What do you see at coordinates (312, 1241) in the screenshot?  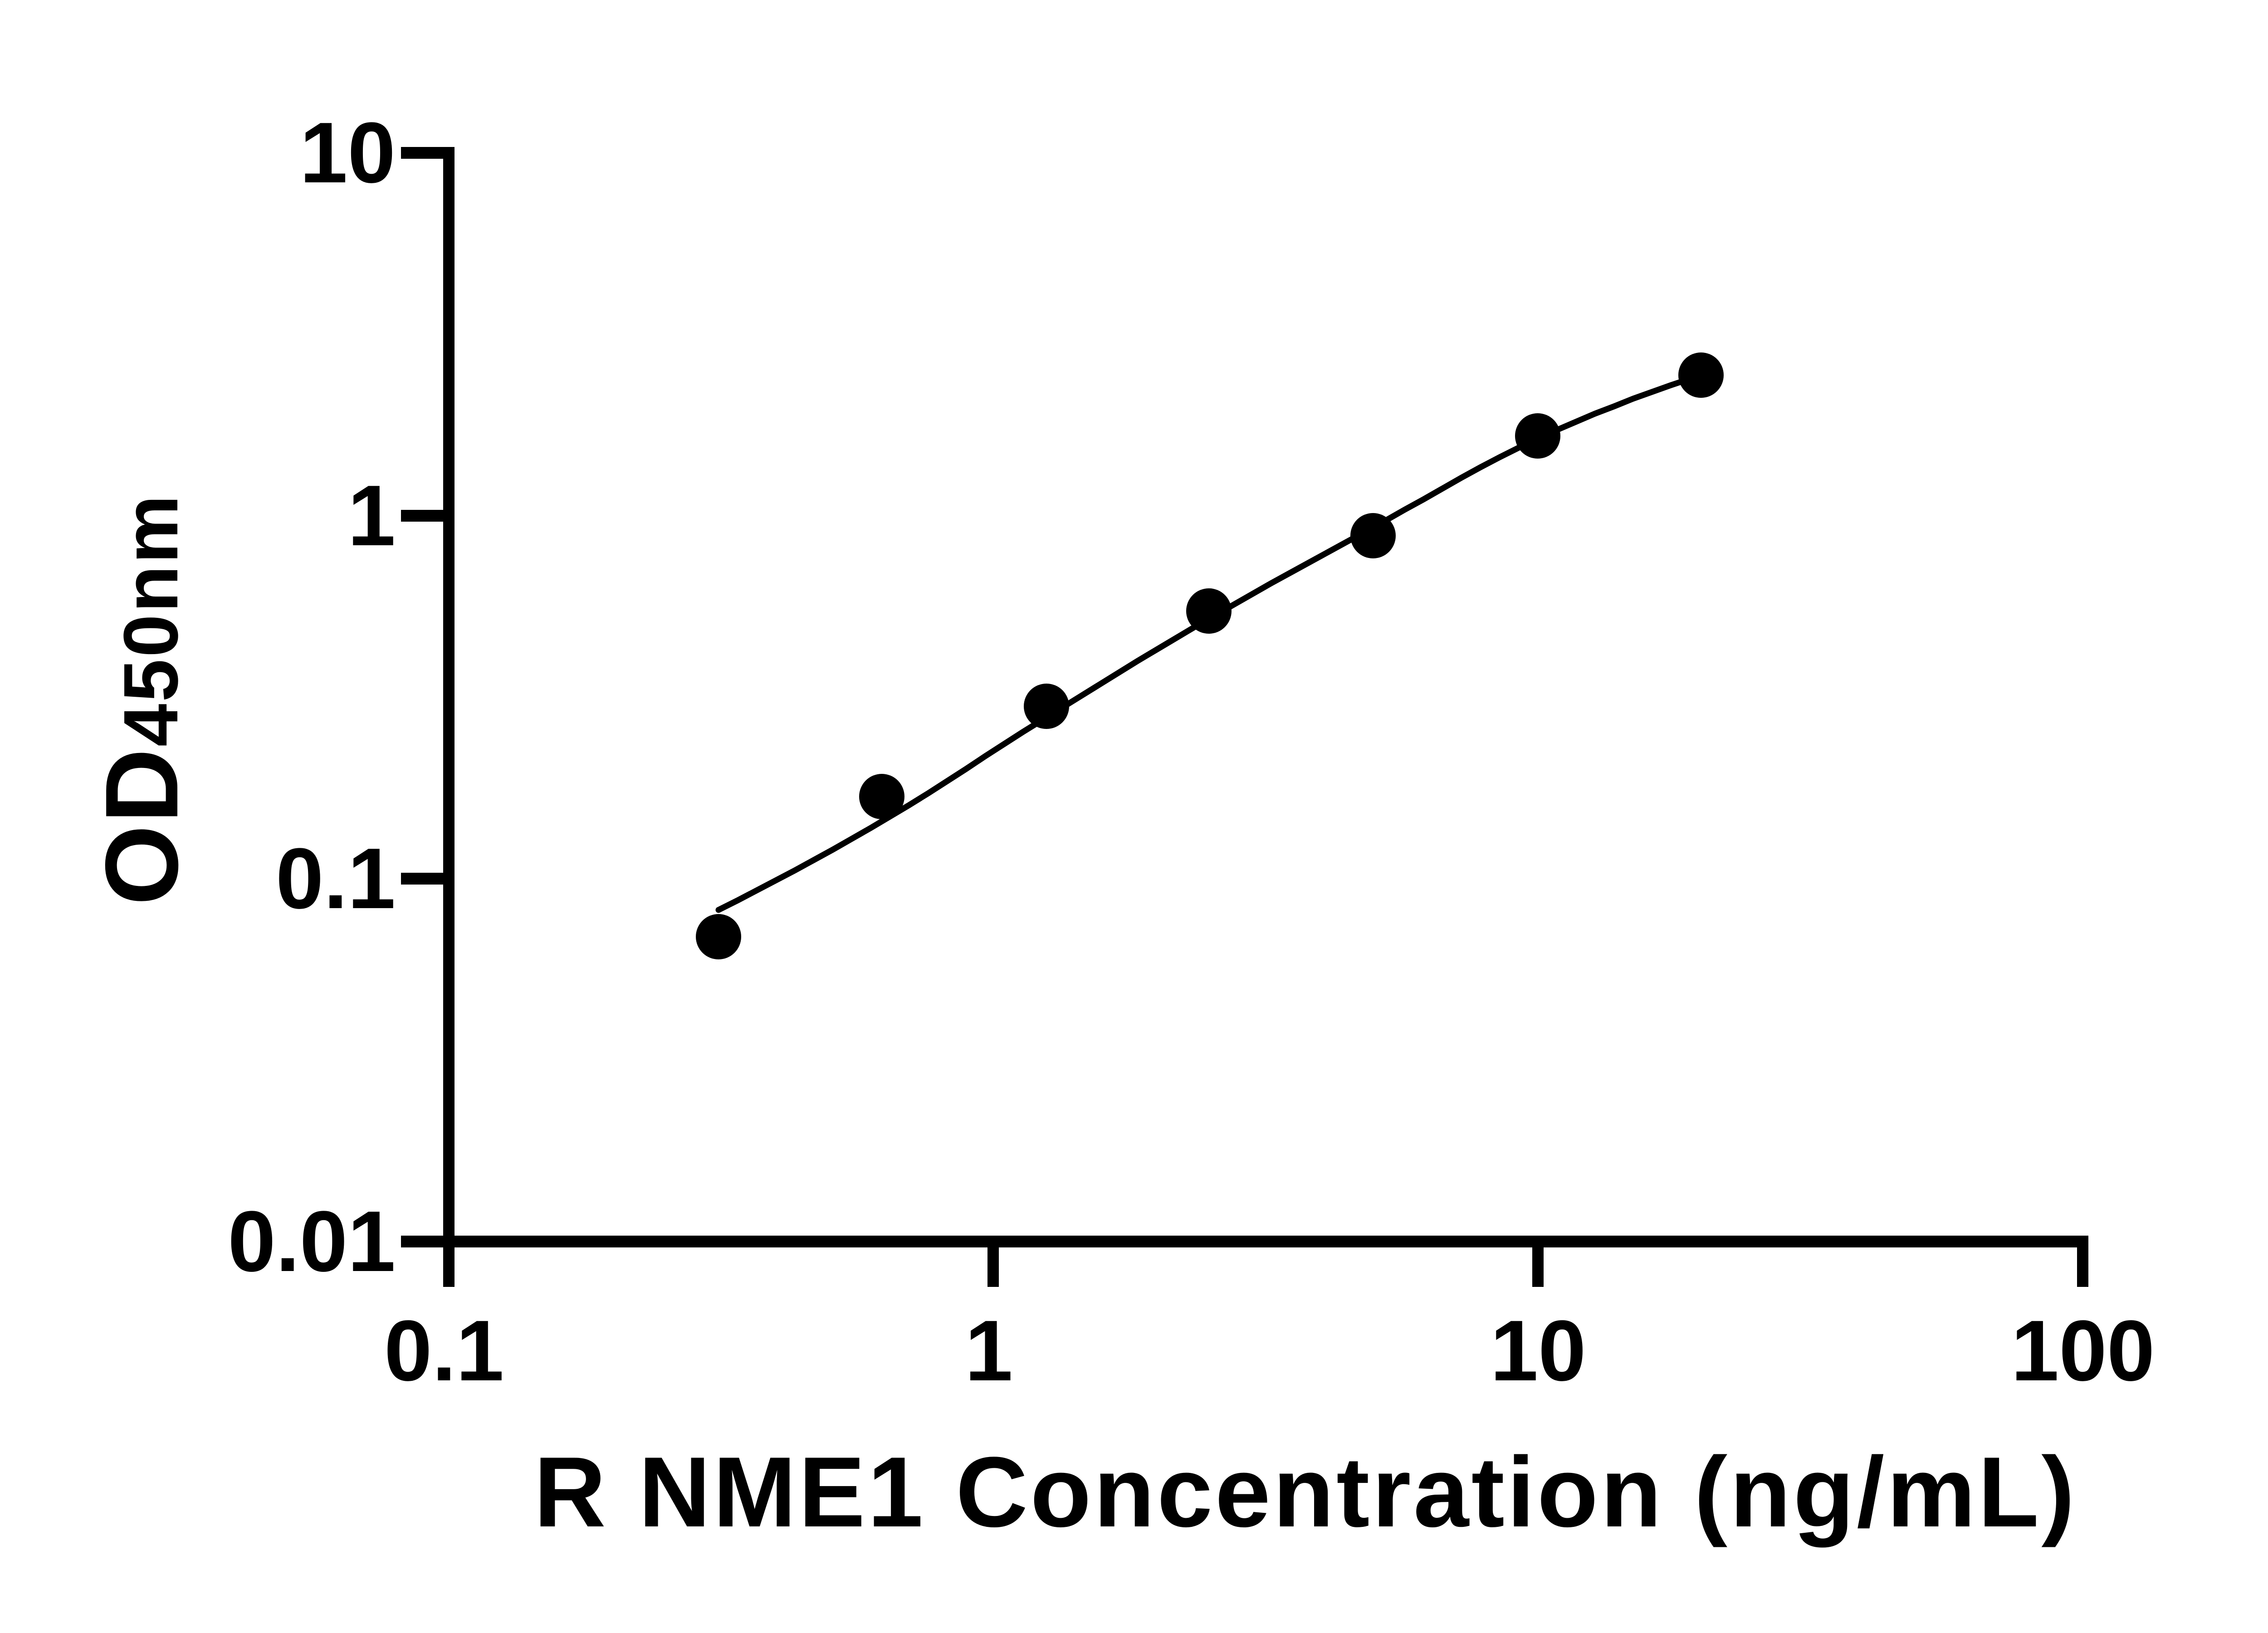 I see `svg-text: 0.01` at bounding box center [312, 1241].